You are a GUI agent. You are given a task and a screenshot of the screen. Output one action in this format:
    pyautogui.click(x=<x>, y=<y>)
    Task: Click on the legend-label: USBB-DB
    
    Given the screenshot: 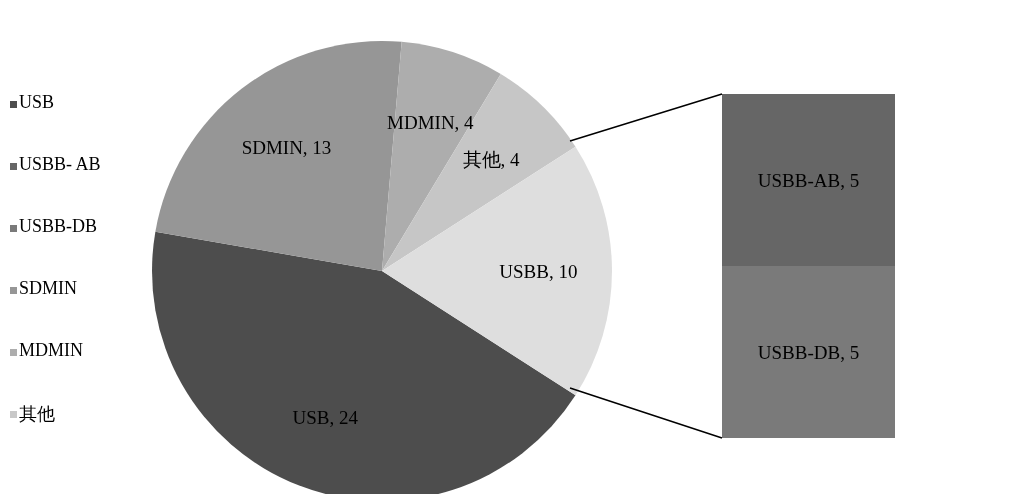 What is the action you would take?
    pyautogui.click(x=58, y=226)
    